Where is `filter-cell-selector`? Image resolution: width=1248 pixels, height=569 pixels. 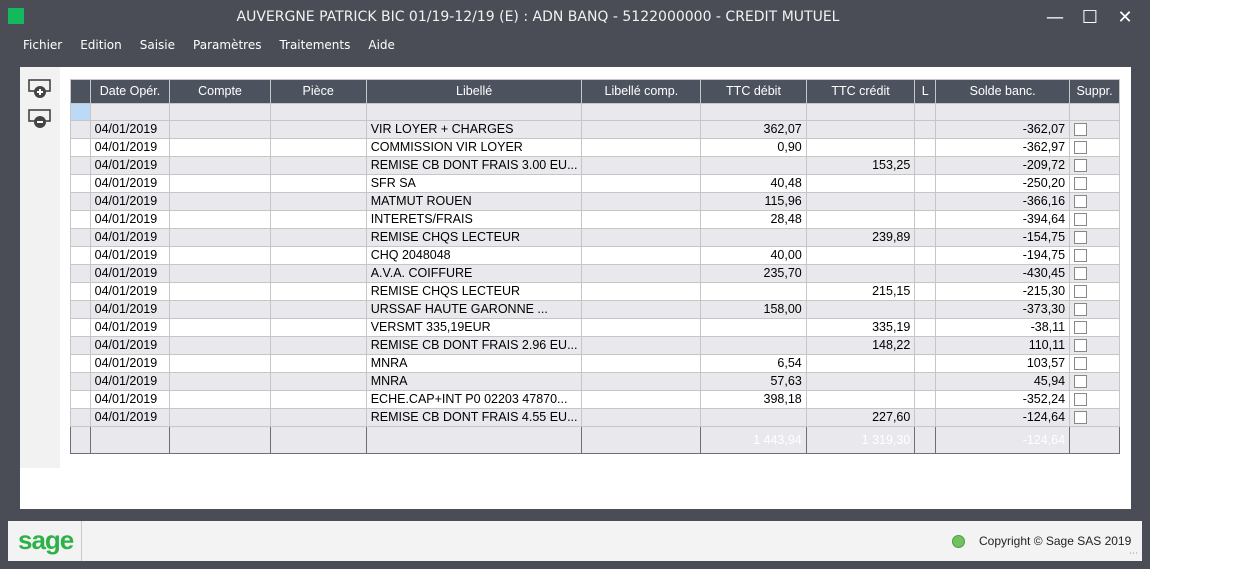 filter-cell-selector is located at coordinates (80, 112).